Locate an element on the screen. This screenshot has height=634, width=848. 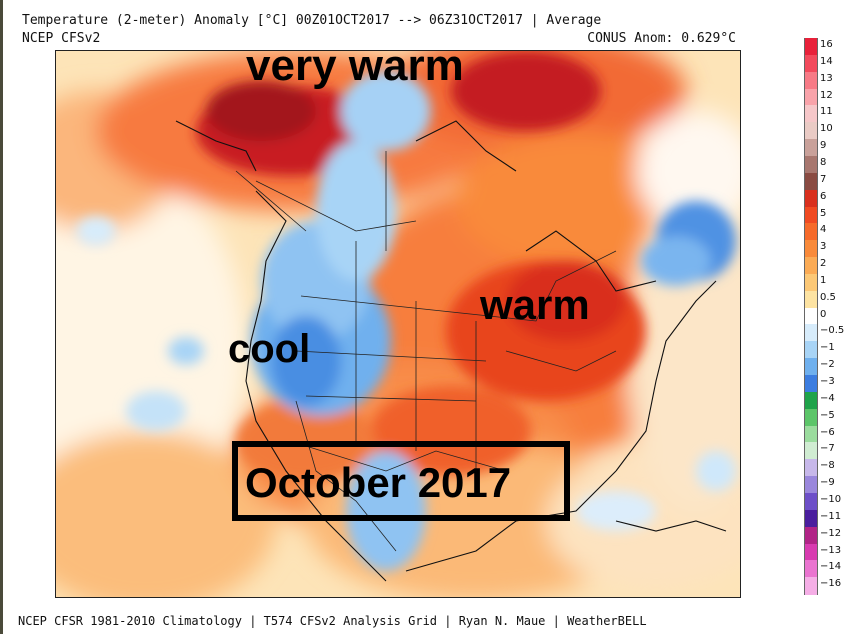
color-scale-tick-label: 5 is located at coordinates (823, 213).